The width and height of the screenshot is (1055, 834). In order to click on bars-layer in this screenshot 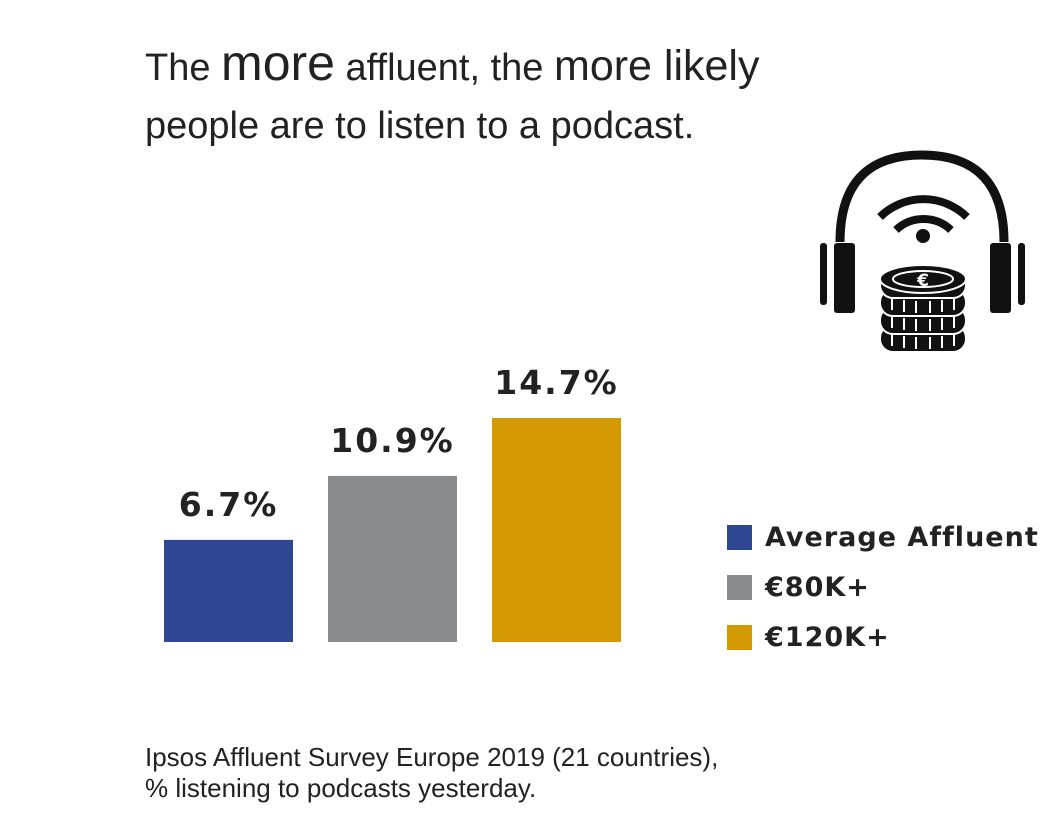, I will do `click(392, 530)`.